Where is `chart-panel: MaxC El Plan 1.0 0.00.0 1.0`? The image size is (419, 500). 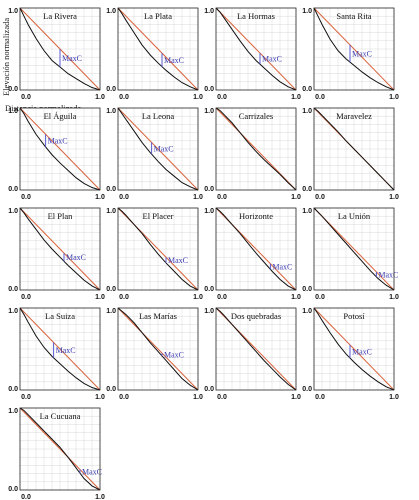 chart-panel: MaxC El Plan 1.0 0.00.0 1.0 is located at coordinates (56, 254).